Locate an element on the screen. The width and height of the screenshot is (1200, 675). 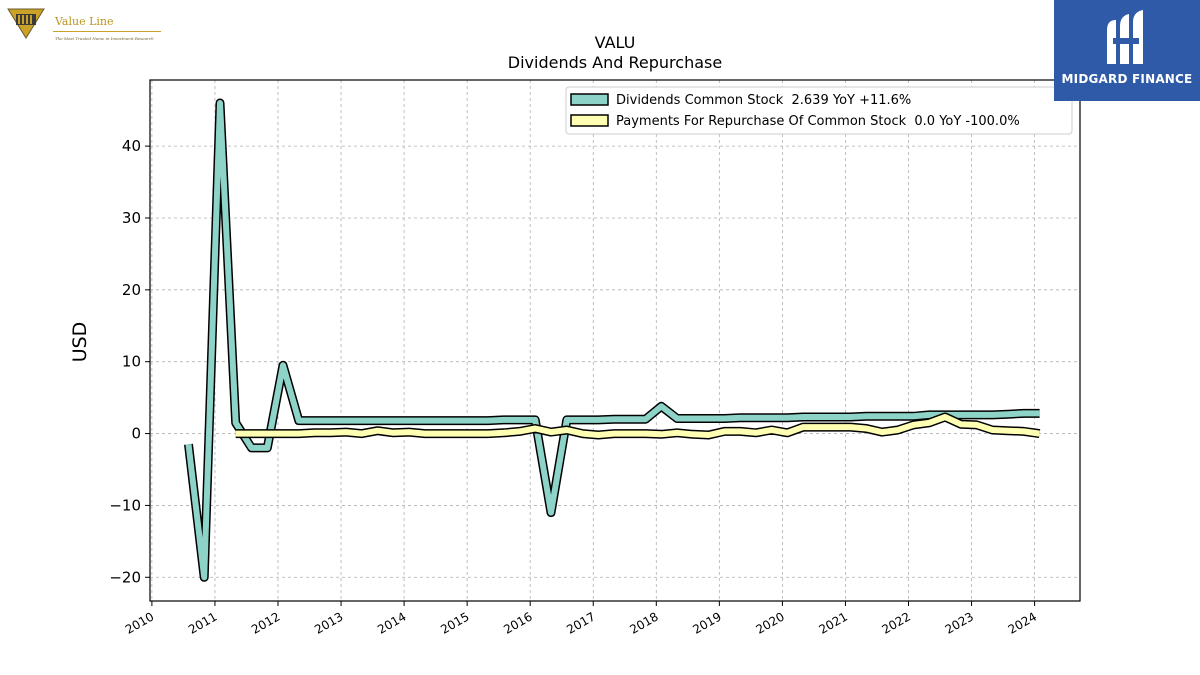
series-line-repurchase is located at coordinates (638, 426).